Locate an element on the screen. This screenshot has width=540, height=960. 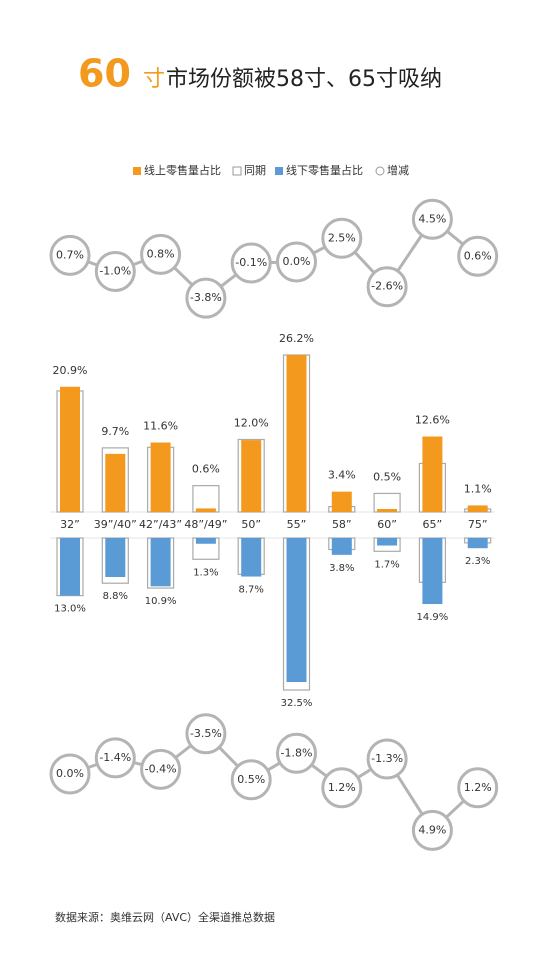
legend-label: 线上零售量占比 is located at coordinates (182, 170).